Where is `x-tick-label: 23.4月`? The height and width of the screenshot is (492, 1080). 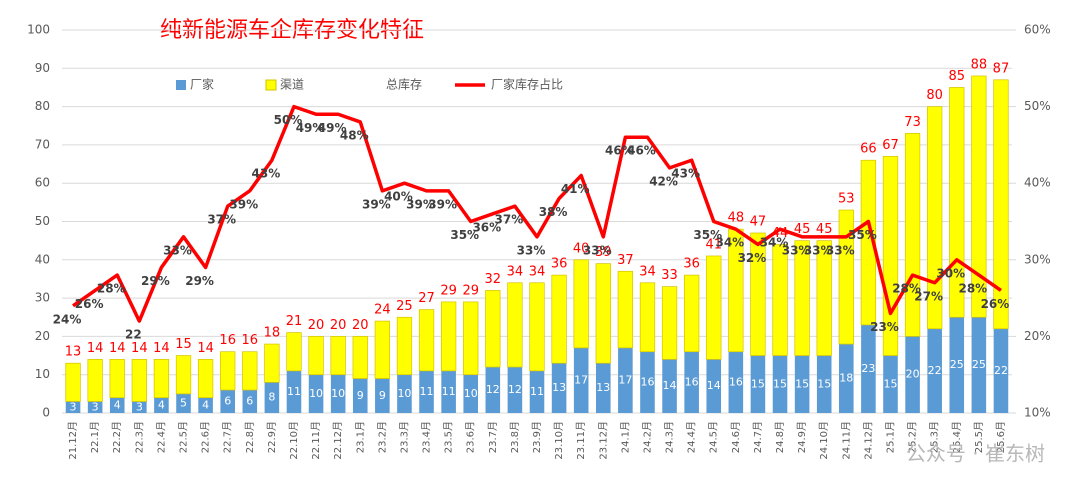
x-tick-label: 23.4月 is located at coordinates (427, 437).